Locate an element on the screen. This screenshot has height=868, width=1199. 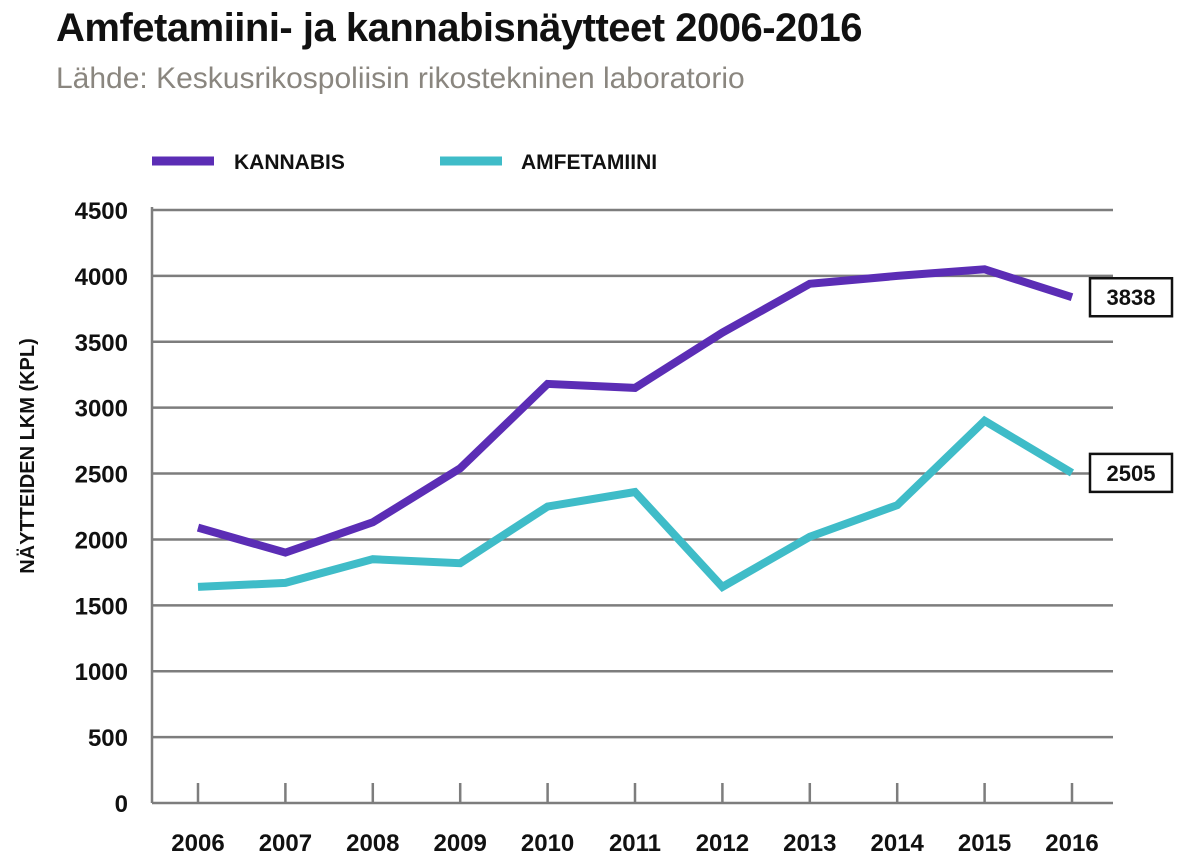
x-tick-label: 2014 is located at coordinates (898, 843).